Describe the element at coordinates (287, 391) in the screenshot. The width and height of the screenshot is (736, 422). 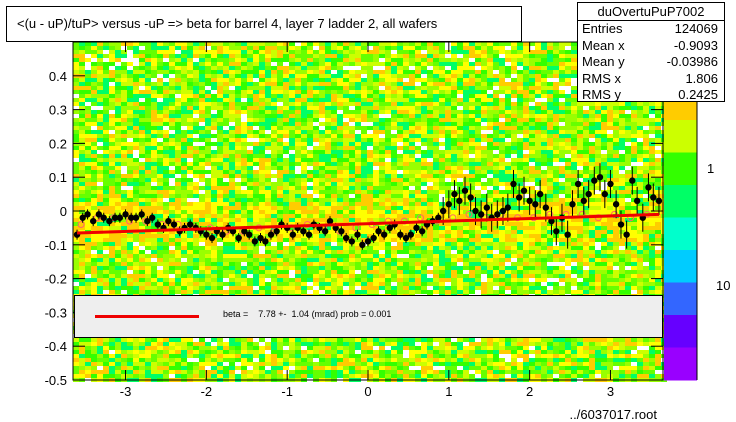
I see `x-tick-label: -1` at that location.